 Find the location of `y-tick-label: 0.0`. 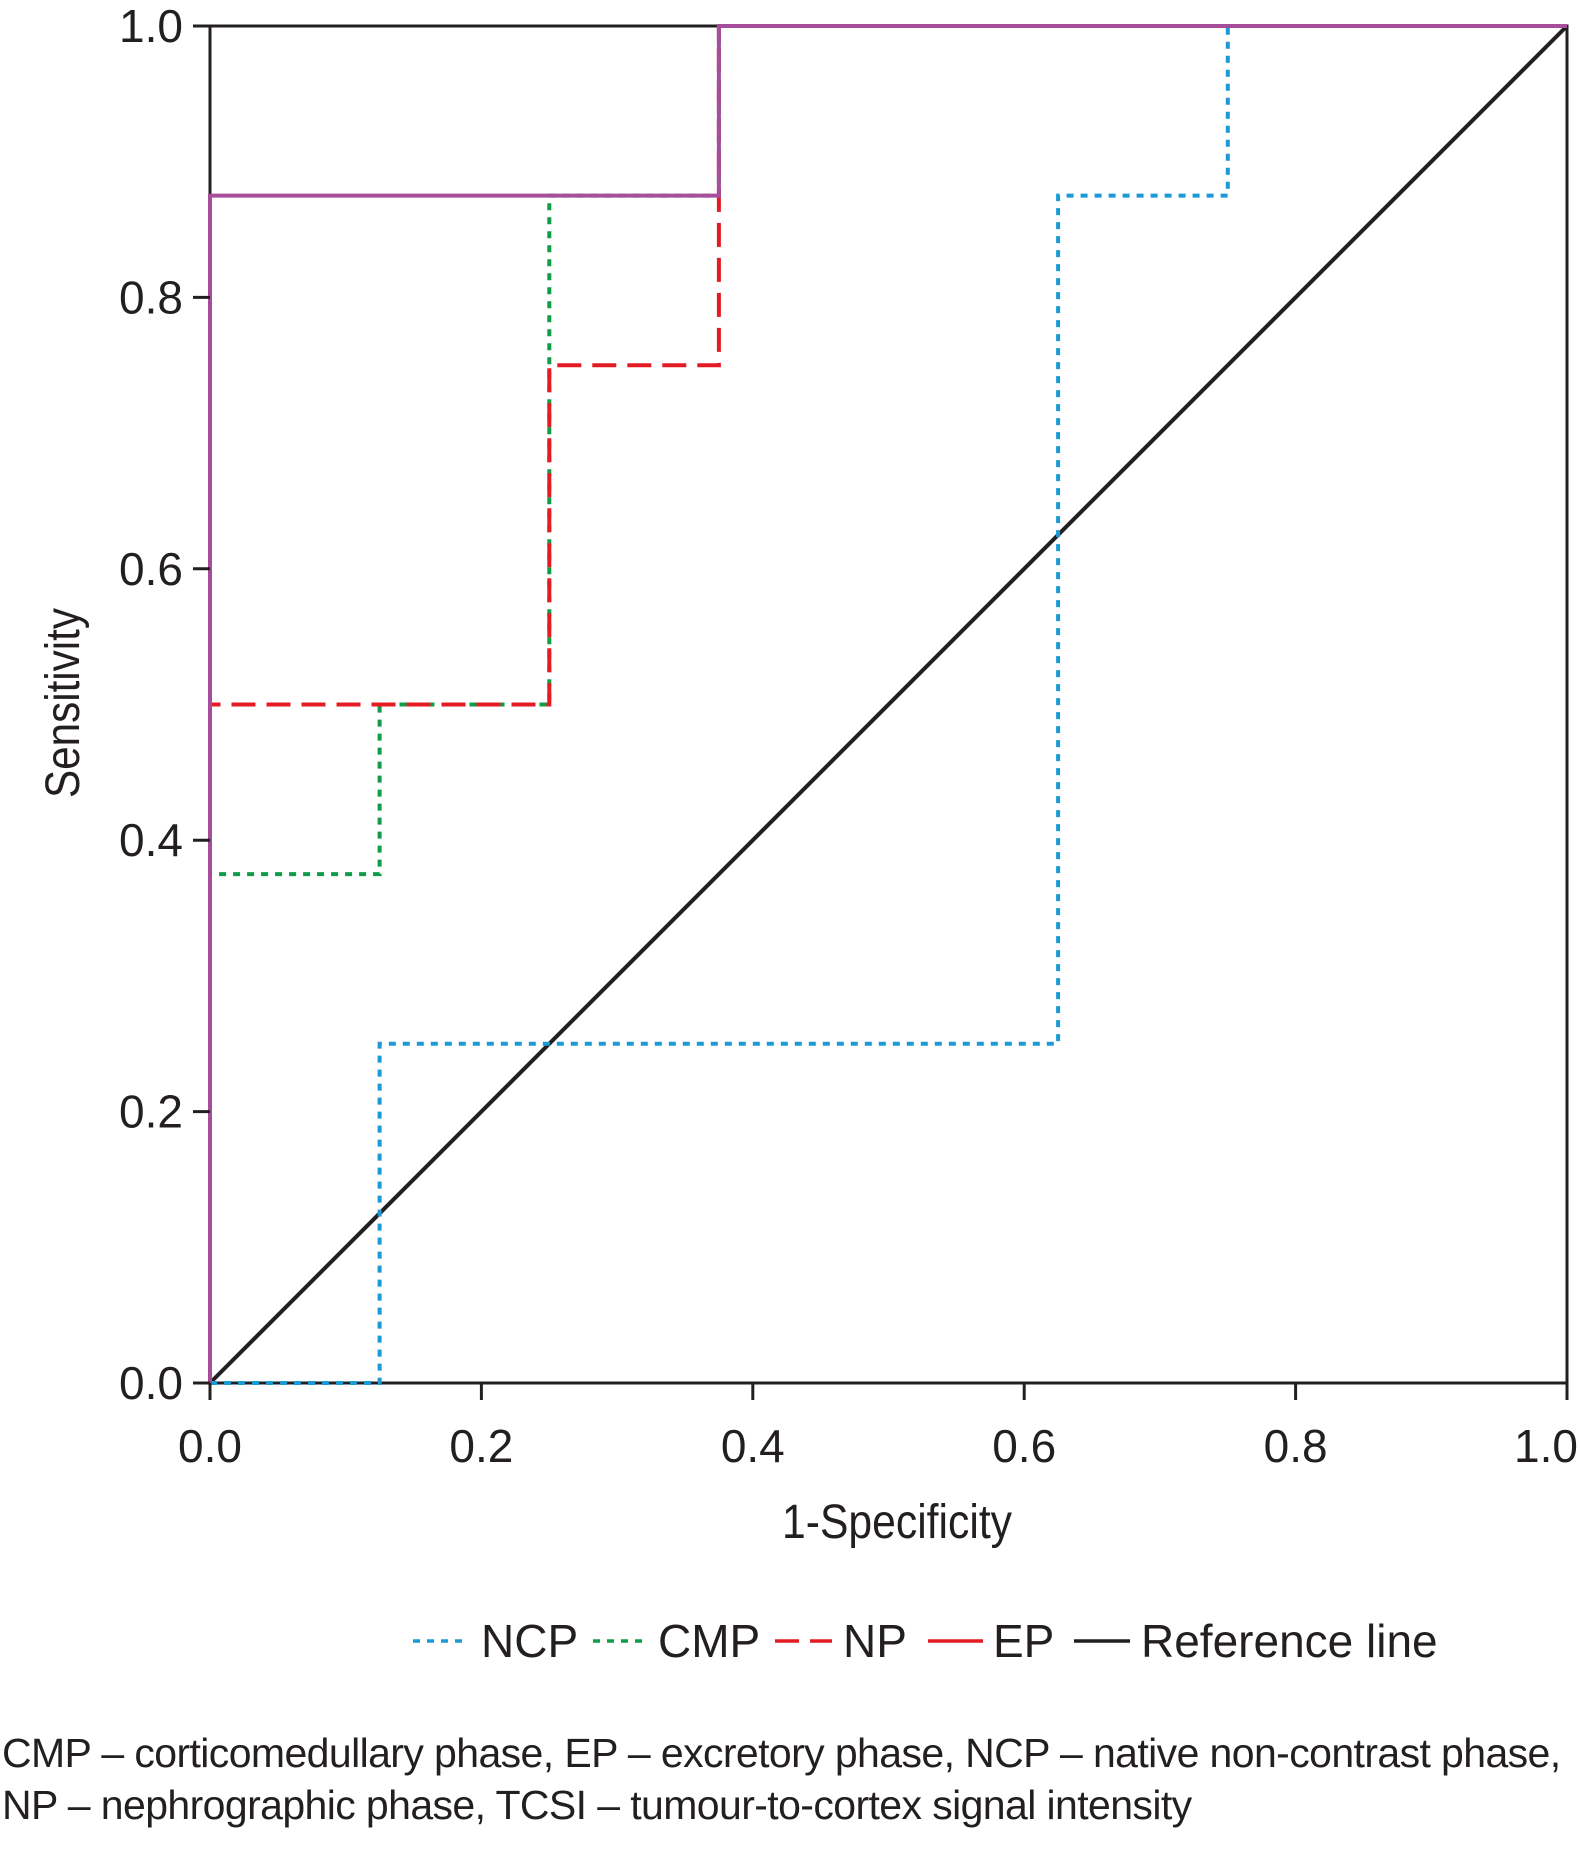

y-tick-label: 0.0 is located at coordinates (151, 1383).